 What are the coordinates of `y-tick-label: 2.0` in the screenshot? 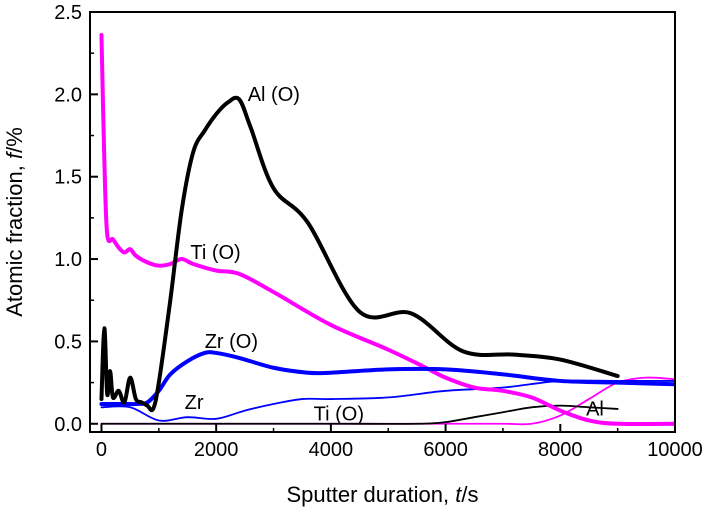 It's located at (68, 95).